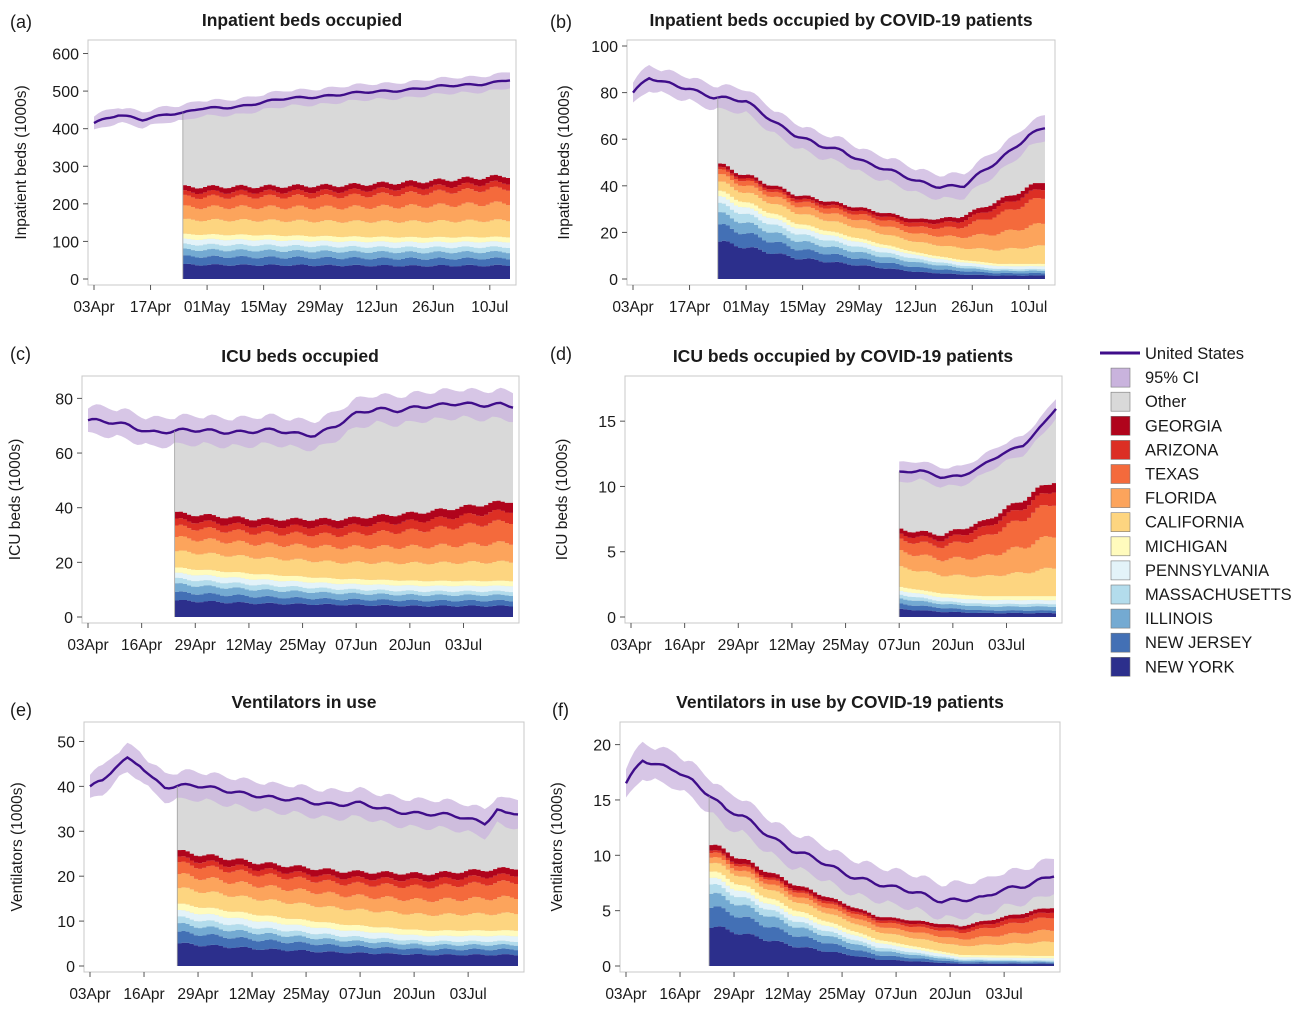 This screenshot has height=1013, width=1302. I want to click on x-tick-label: 29May, so click(859, 307).